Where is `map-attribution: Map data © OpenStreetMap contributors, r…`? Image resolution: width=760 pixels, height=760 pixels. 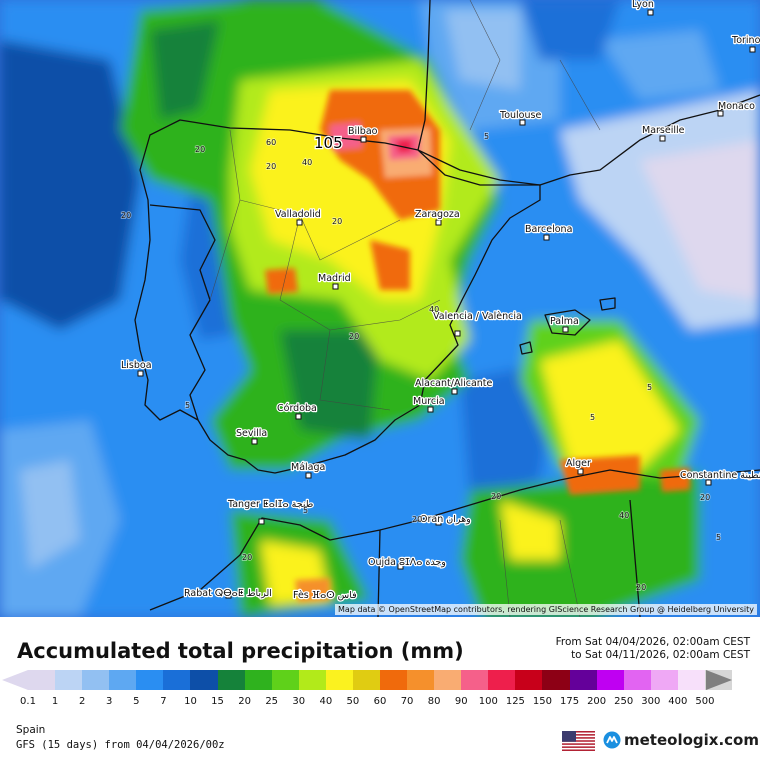 map-attribution: Map data © OpenStreetMap contributors, r… is located at coordinates (546, 609).